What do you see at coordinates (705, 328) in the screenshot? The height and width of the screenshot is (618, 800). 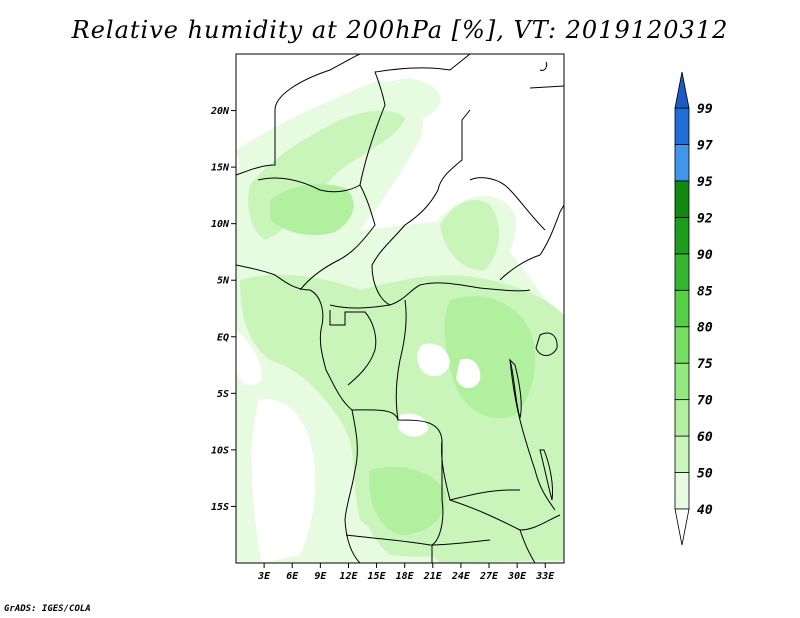 I see `colorbar-label: 80` at bounding box center [705, 328].